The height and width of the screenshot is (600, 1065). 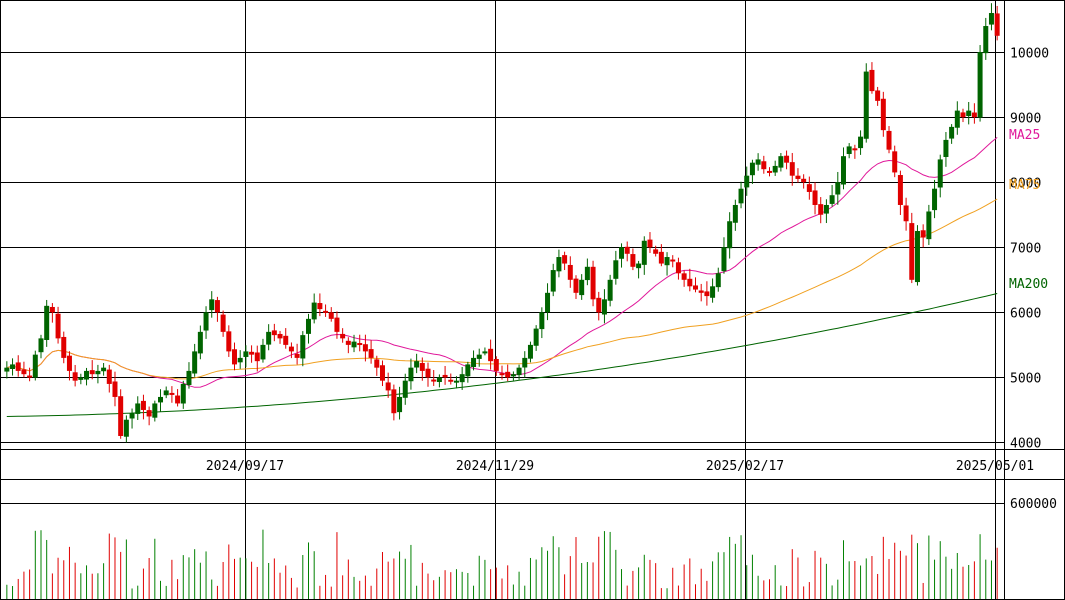 I want to click on price-axis-labels: 4000 5000 6000 7000 8000 9000 10000, so click(x=1029, y=249).